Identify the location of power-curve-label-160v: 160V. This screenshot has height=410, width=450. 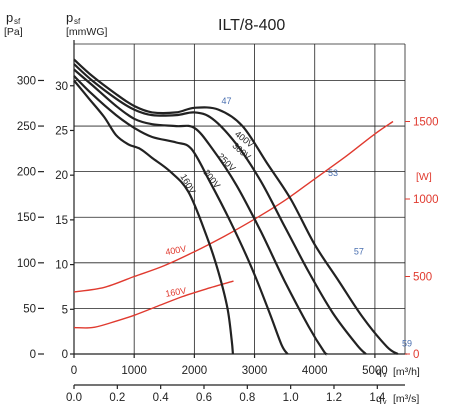
(176, 292).